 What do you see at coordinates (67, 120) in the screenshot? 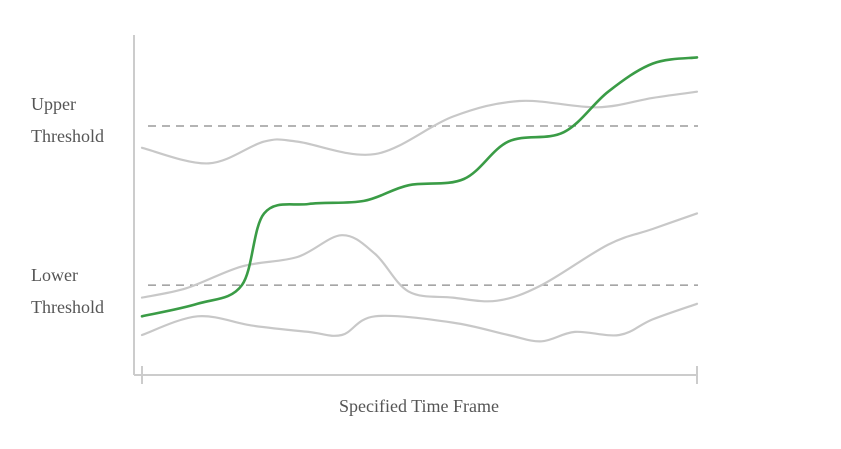
I see `upper-threshold-label: Upper Threshold` at bounding box center [67, 120].